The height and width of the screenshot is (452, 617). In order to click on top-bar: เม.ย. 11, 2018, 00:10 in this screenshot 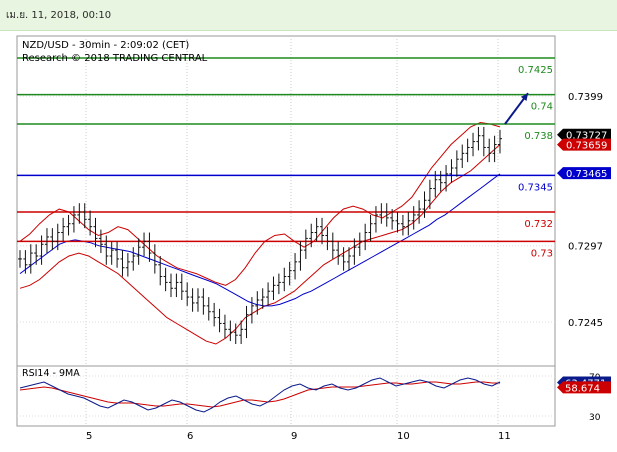, I will do `click(308, 15)`.